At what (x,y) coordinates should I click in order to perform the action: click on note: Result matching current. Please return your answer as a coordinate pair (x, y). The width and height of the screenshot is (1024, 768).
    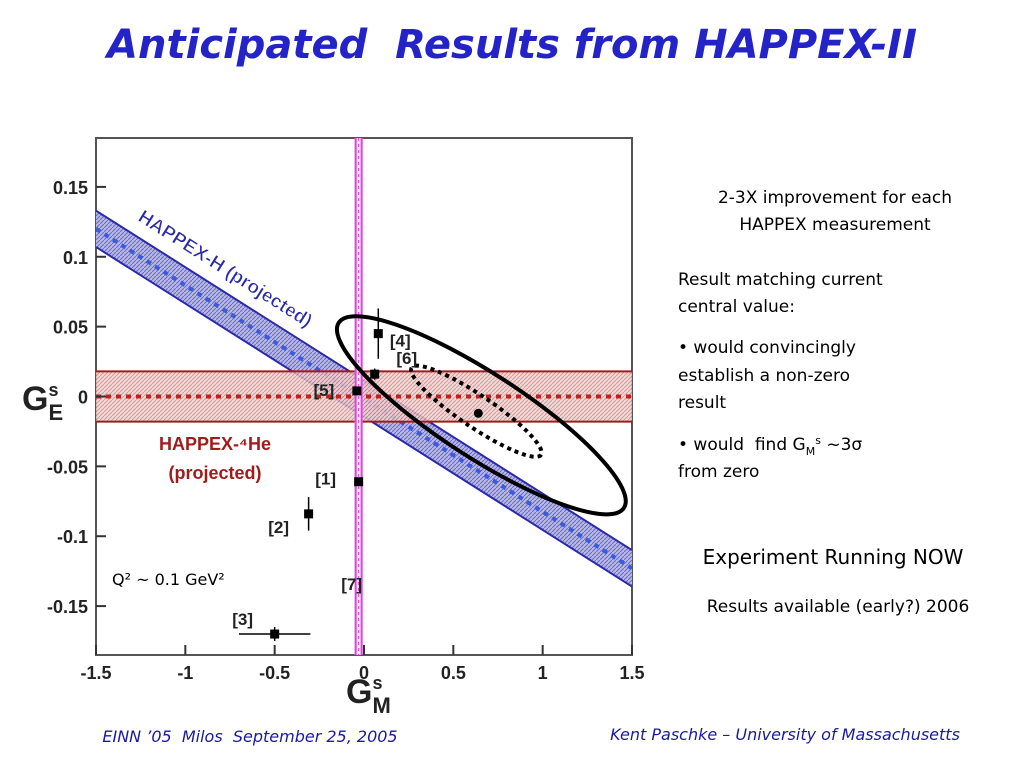
    Looking at the image, I should click on (780, 280).